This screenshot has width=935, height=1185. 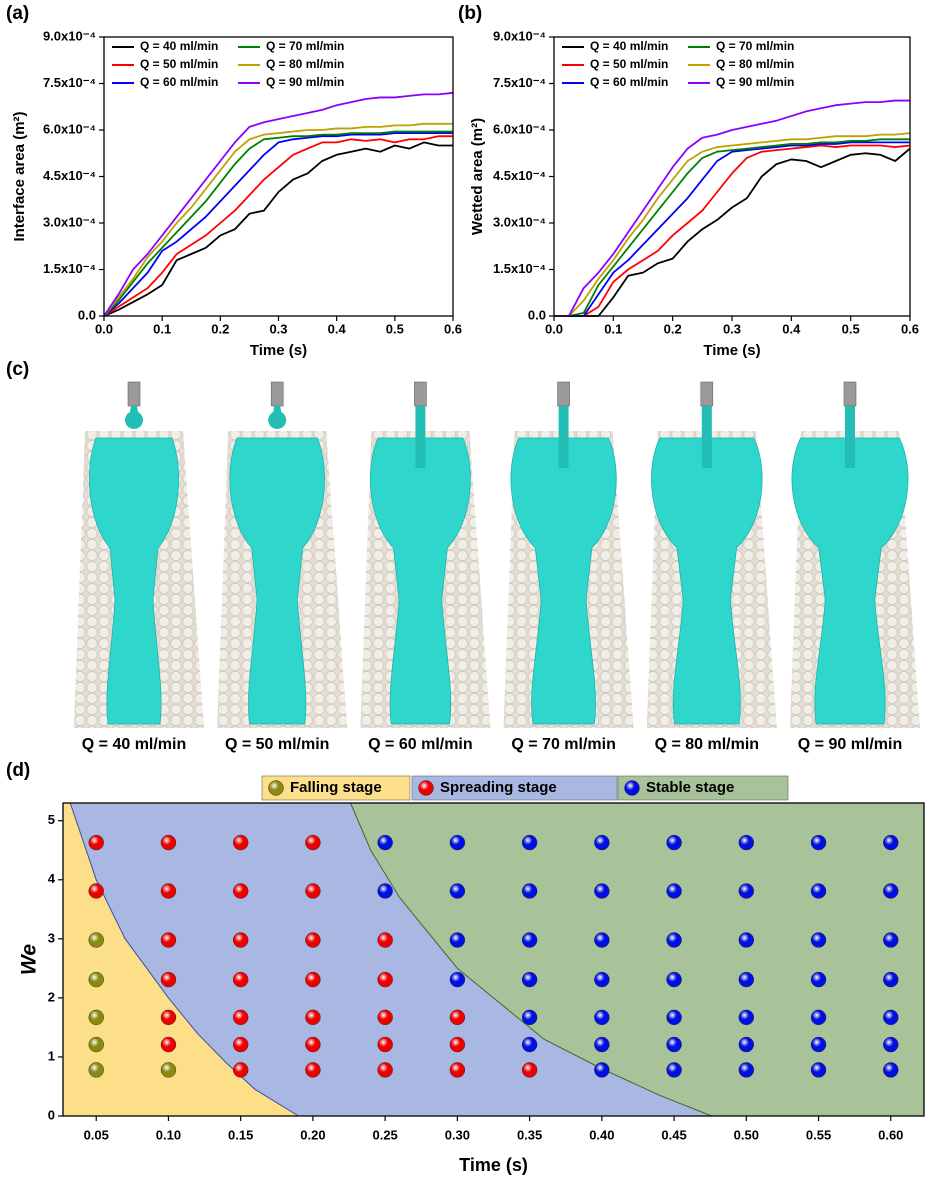 I want to click on legend-box, so click(x=336, y=788).